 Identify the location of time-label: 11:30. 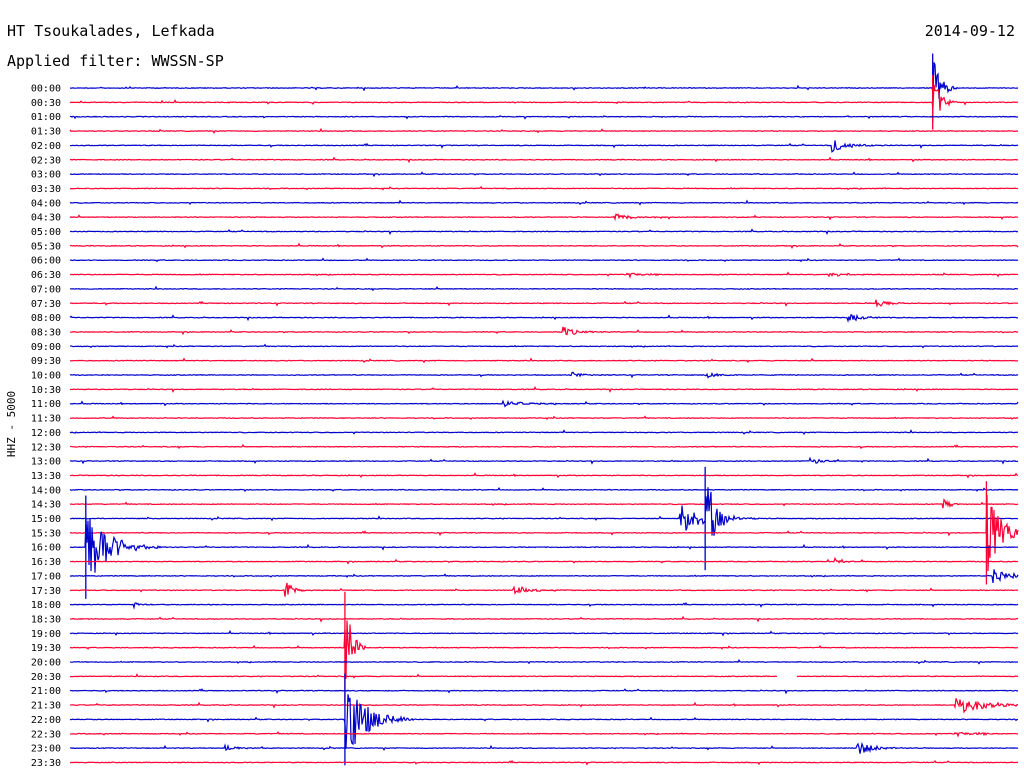
(46, 419).